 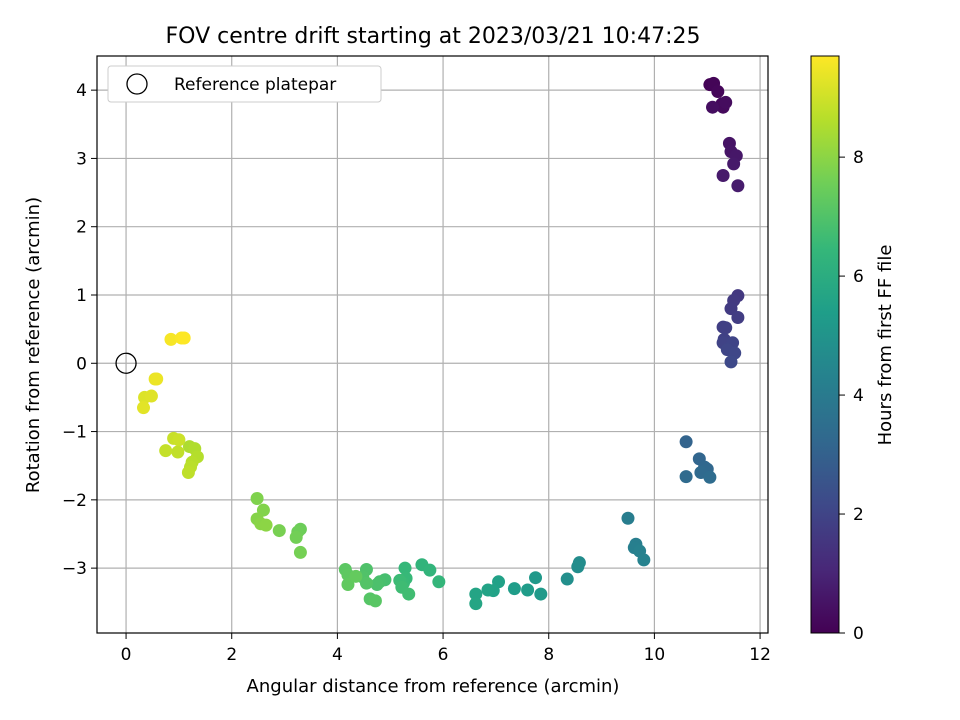 What do you see at coordinates (126, 655) in the screenshot?
I see `x-tick-label: 0` at bounding box center [126, 655].